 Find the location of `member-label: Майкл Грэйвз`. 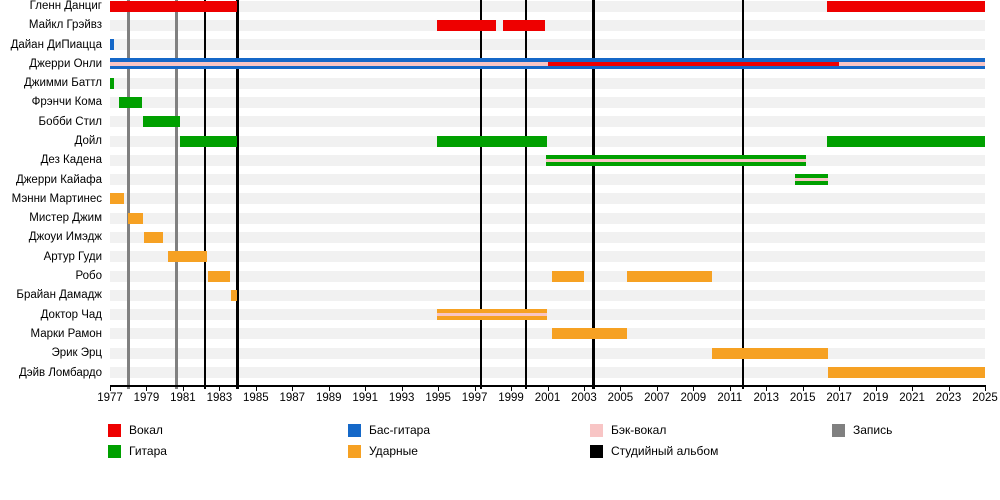

member-label: Майкл Грэйвз is located at coordinates (65, 25).